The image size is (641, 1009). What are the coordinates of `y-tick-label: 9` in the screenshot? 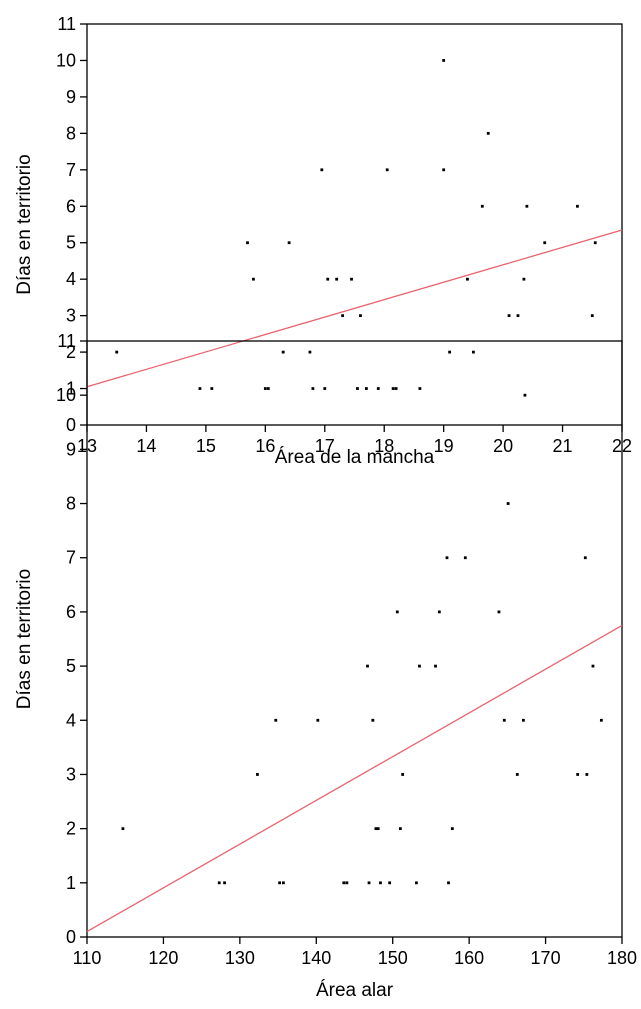 It's located at (71, 97).